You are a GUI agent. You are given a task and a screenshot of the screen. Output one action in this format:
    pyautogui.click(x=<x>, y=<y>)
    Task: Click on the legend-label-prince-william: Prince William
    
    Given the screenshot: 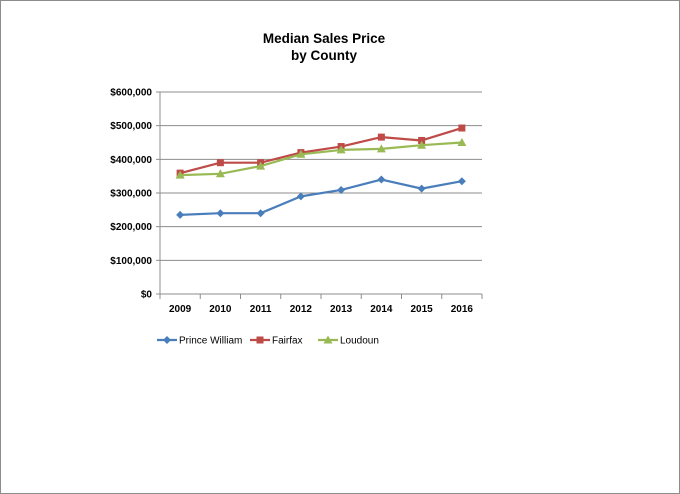 What is the action you would take?
    pyautogui.click(x=210, y=341)
    